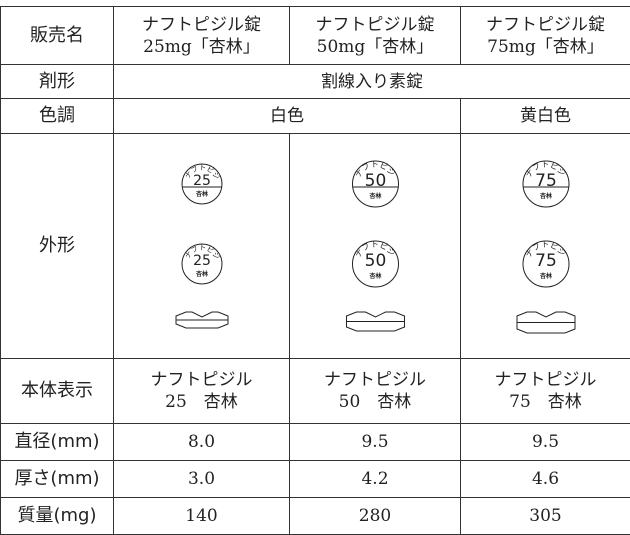 The image size is (630, 535). What do you see at coordinates (57, 116) in the screenshot?
I see `row-label: 色調` at bounding box center [57, 116].